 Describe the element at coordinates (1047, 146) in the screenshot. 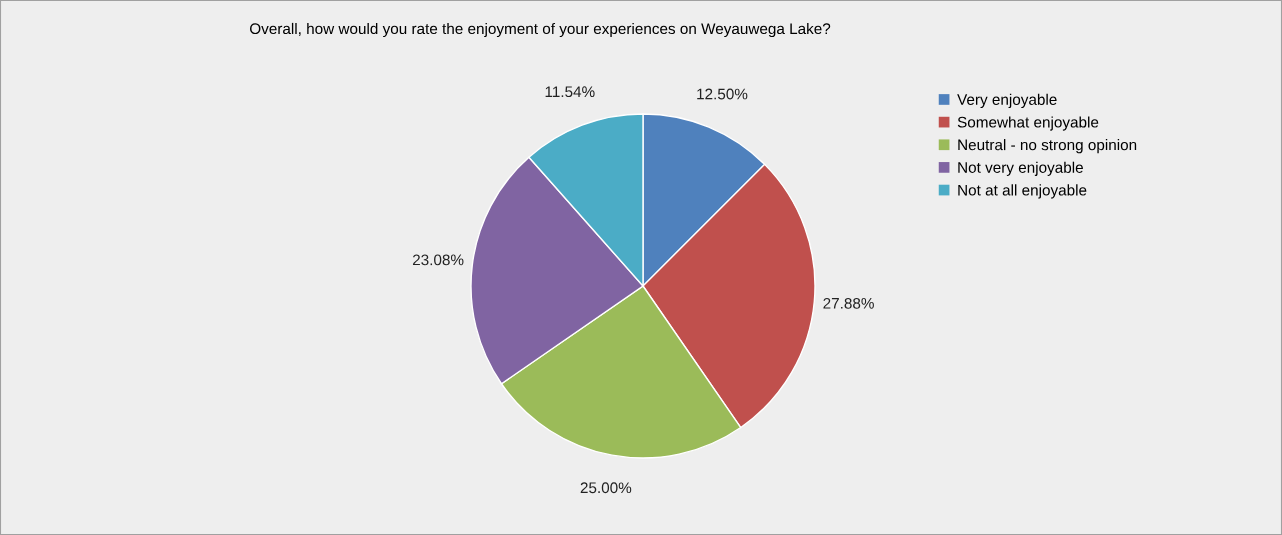

I see `legend-label: Neutral - no strong opinion` at that location.